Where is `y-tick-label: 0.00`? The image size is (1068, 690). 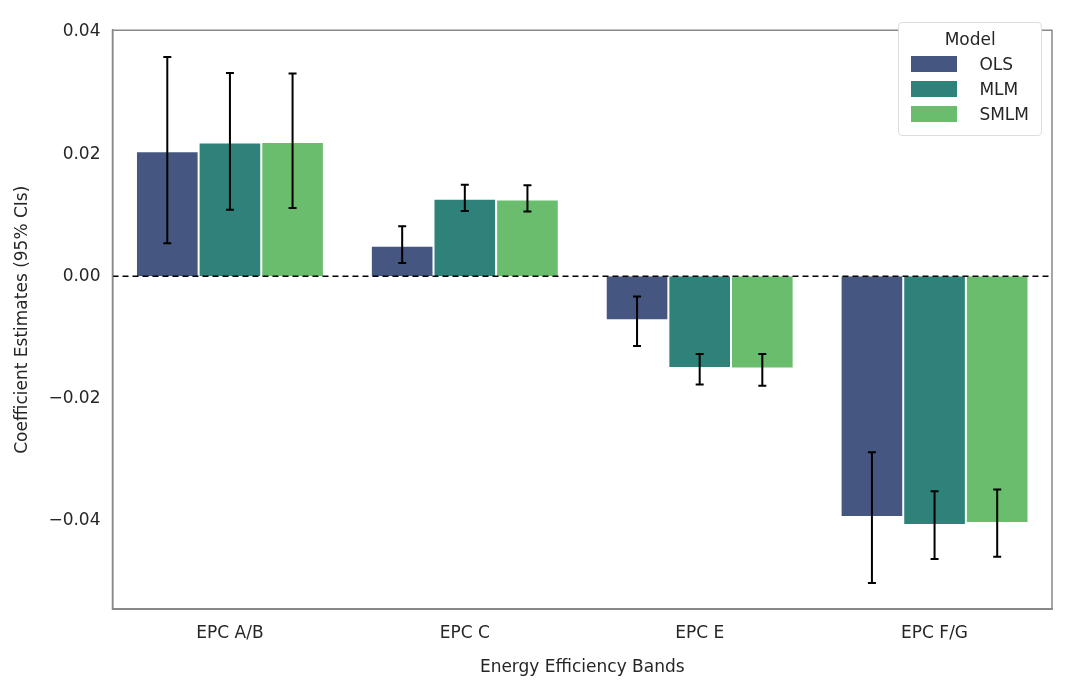
y-tick-label: 0.00 is located at coordinates (81, 274).